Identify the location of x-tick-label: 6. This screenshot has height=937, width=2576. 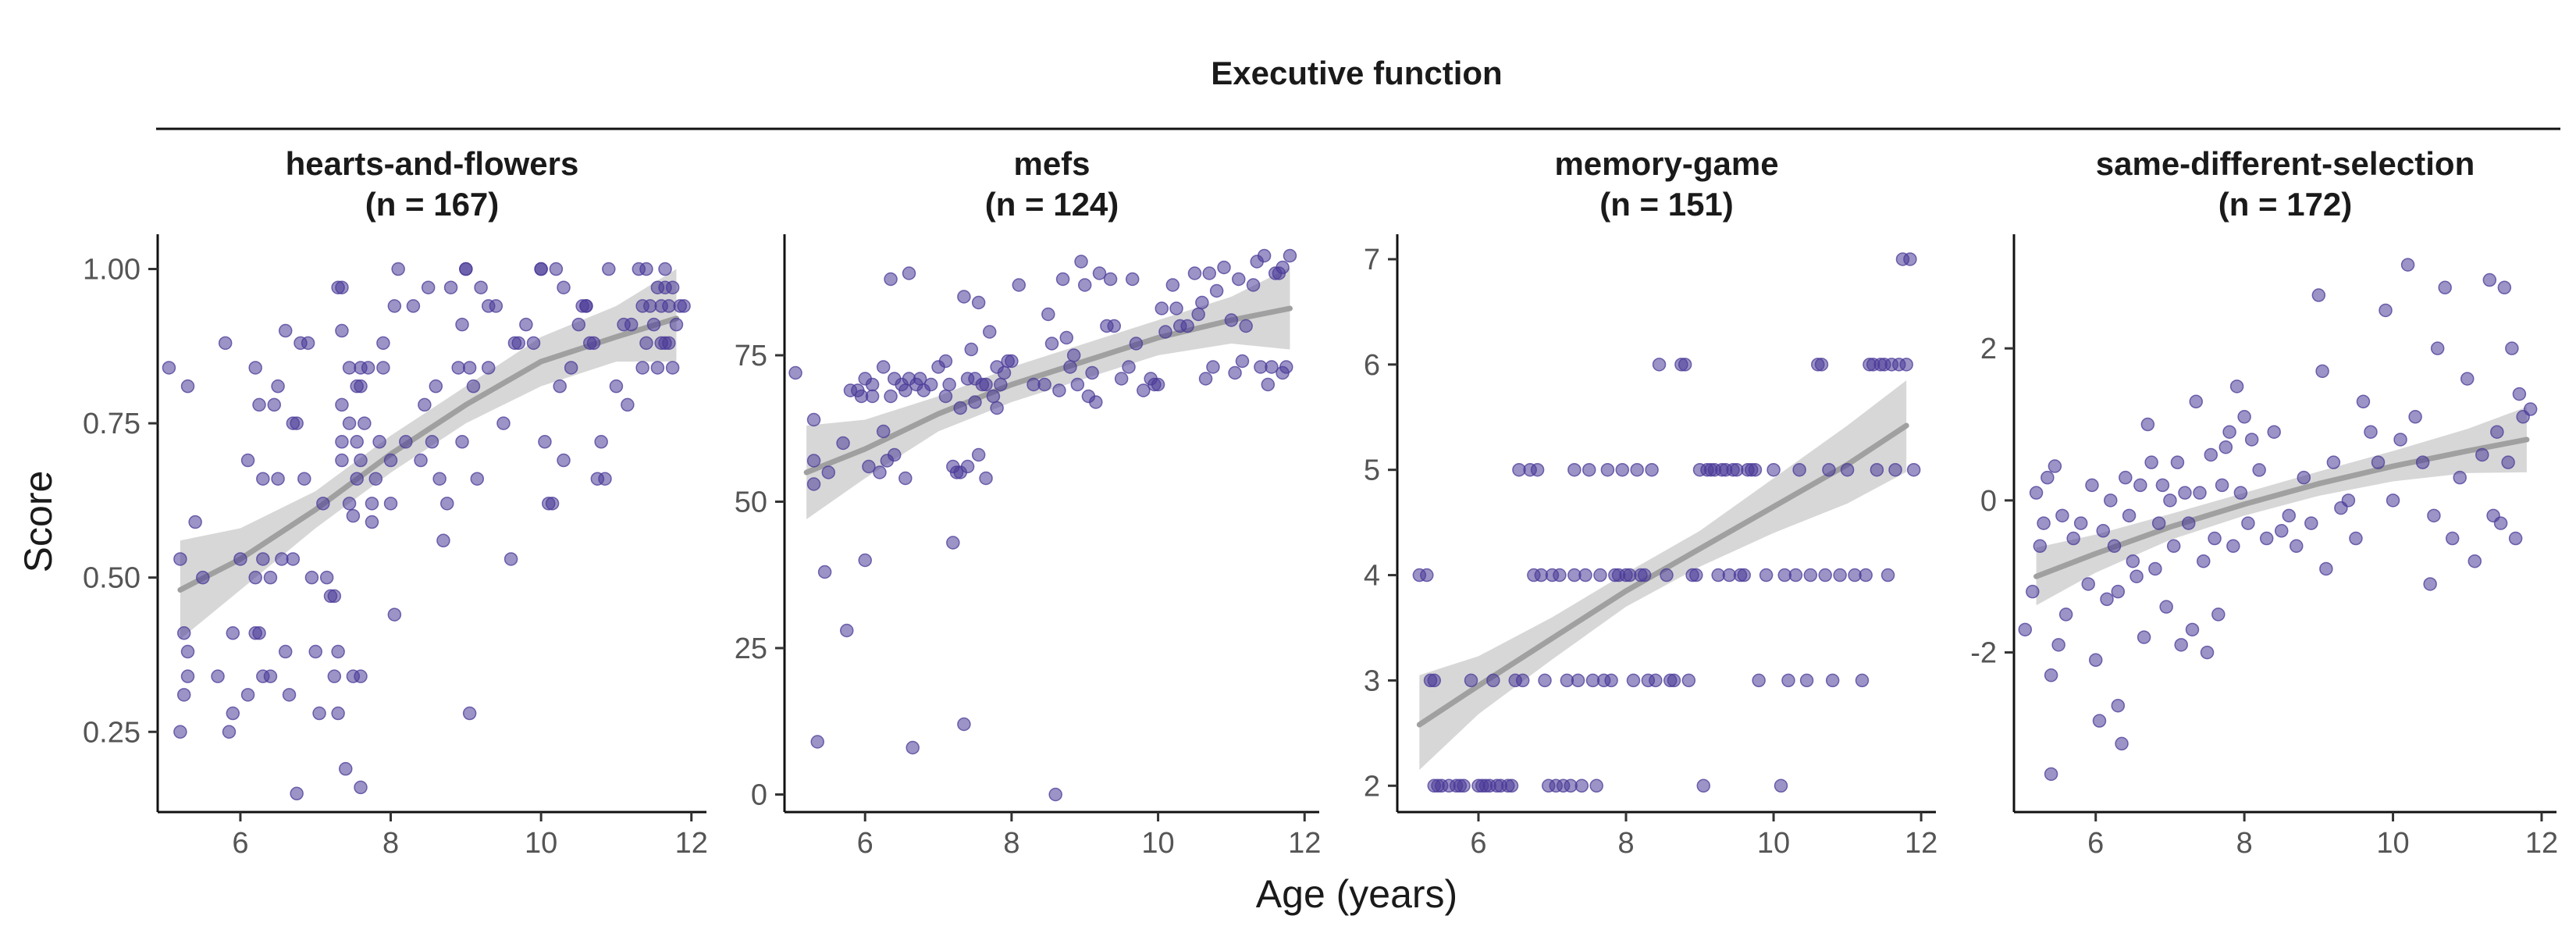
(865, 843).